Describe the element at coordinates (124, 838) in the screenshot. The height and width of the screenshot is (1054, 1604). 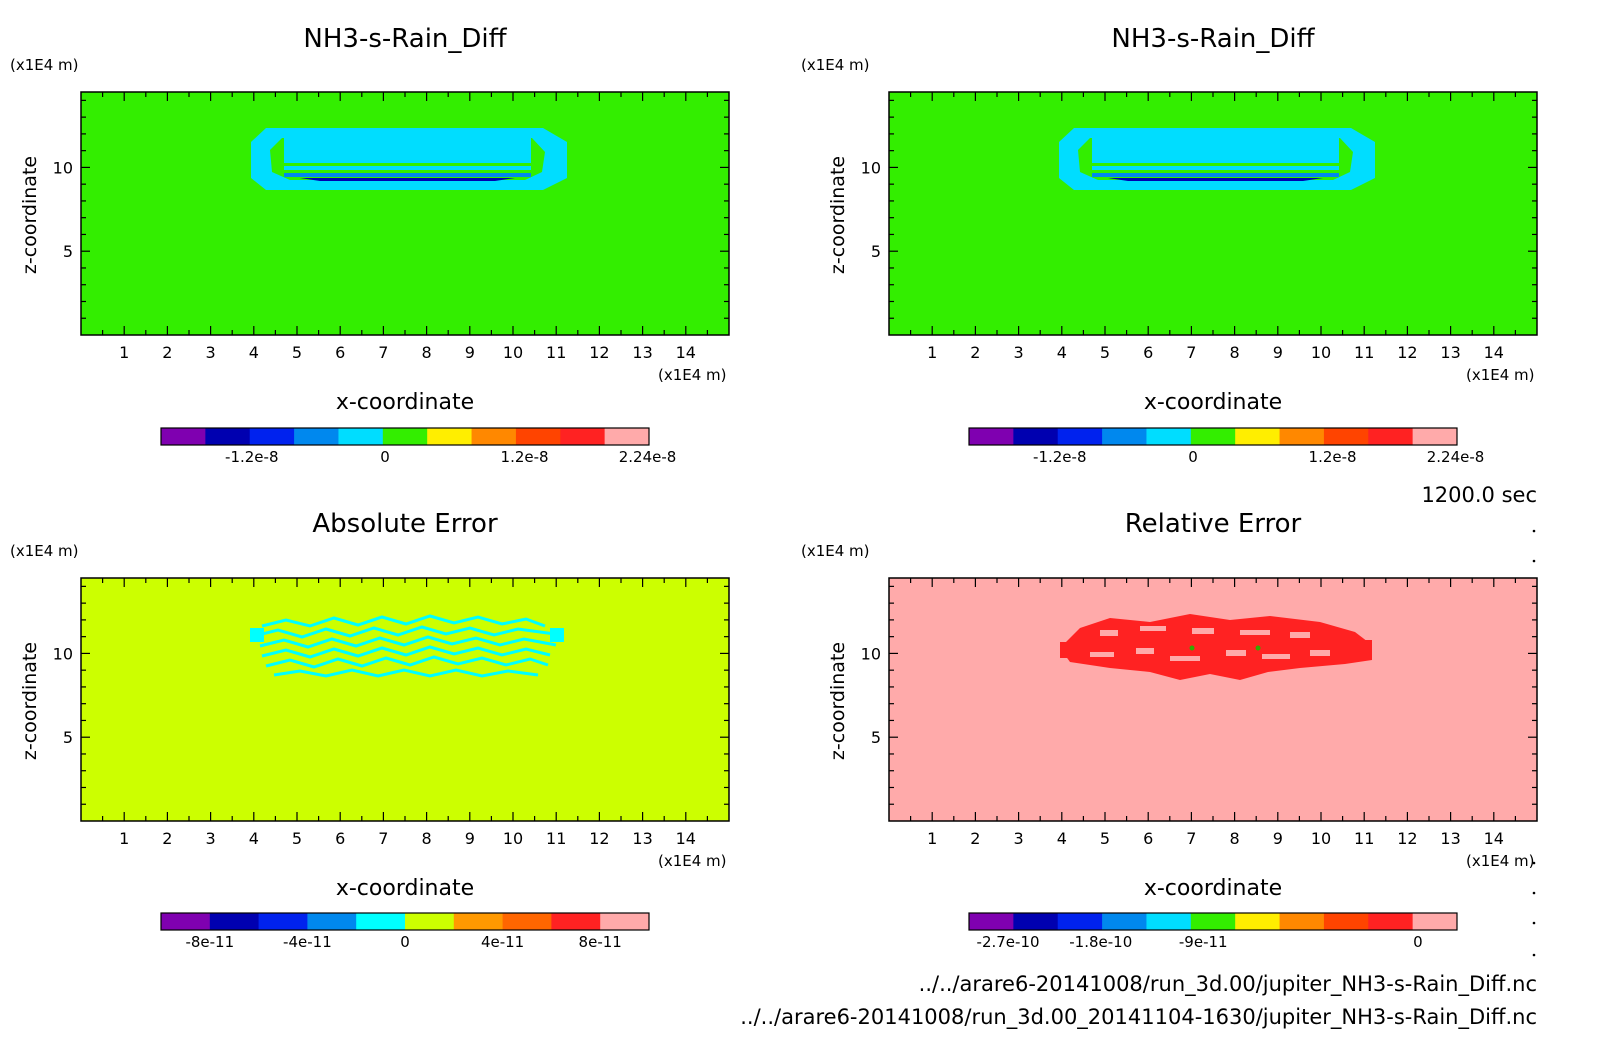
I see `x-tick-label: 1` at that location.